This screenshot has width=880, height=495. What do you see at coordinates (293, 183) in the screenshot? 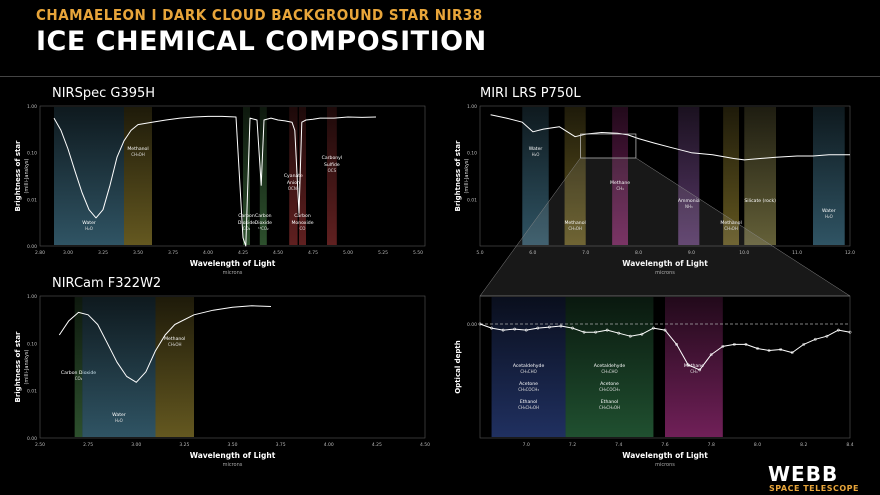
I see `nirspec-band-label2-4: Anion` at bounding box center [293, 183].